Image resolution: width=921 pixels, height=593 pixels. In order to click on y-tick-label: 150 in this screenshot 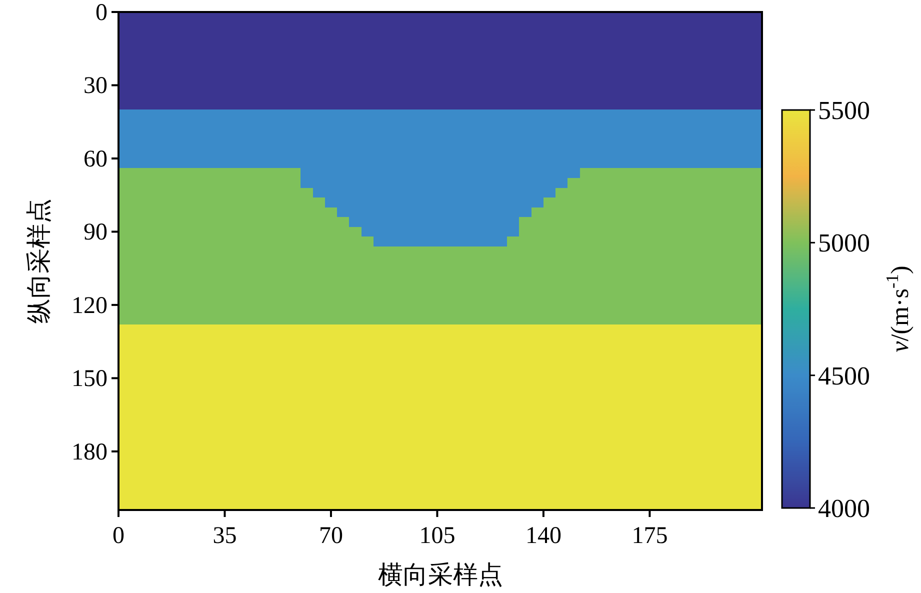, I will do `click(90, 379)`.